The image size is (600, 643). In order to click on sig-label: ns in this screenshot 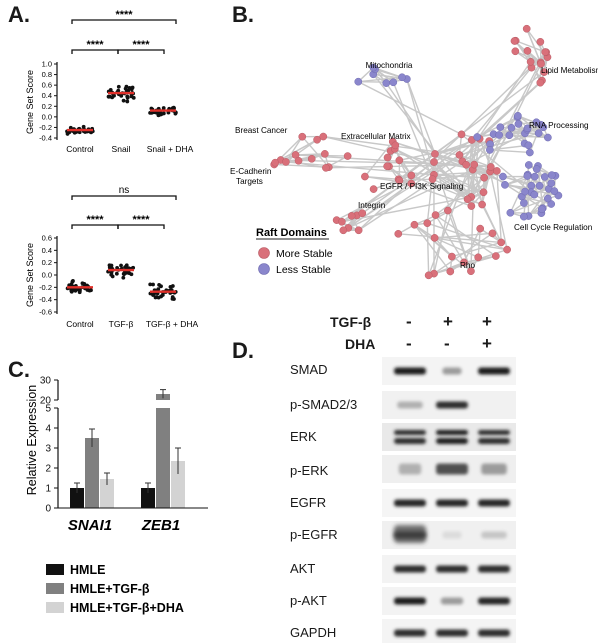, I will do `click(124, 190)`.